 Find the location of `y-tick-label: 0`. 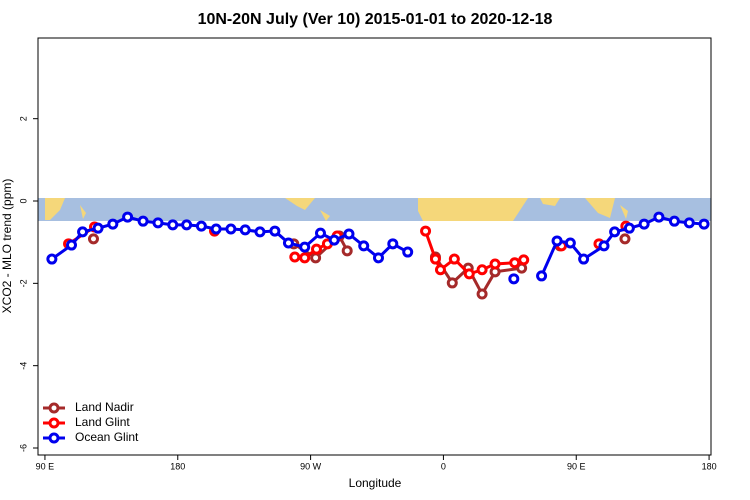

y-tick-label: 0 is located at coordinates (23, 201).